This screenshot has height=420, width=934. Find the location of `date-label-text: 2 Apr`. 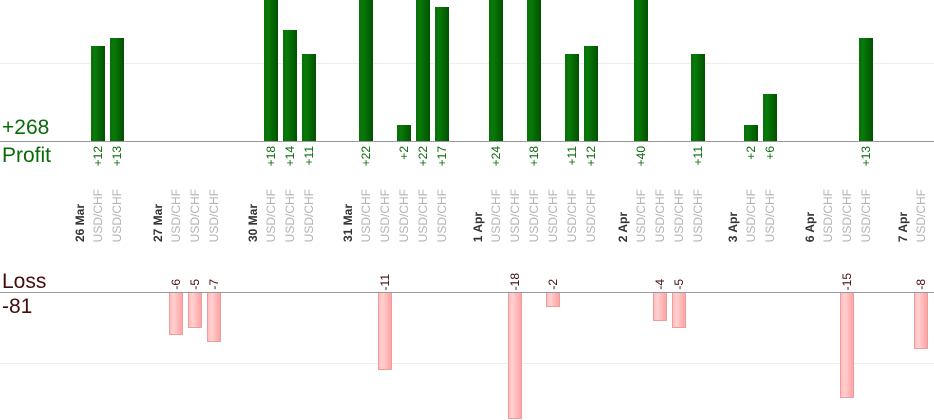

date-label-text: 2 Apr is located at coordinates (623, 226).